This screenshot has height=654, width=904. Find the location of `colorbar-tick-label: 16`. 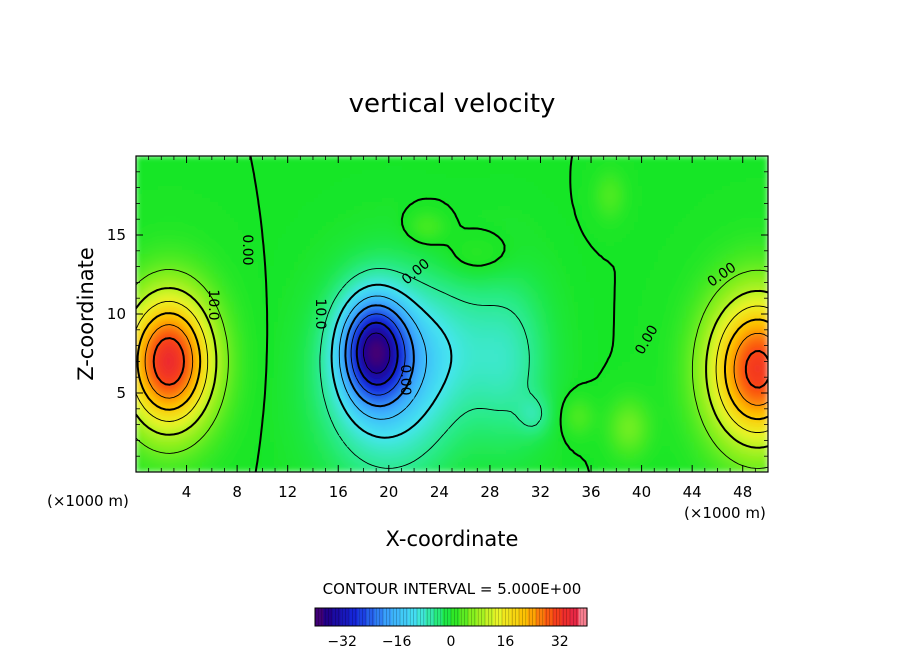

colorbar-tick-label: 16 is located at coordinates (505, 642).